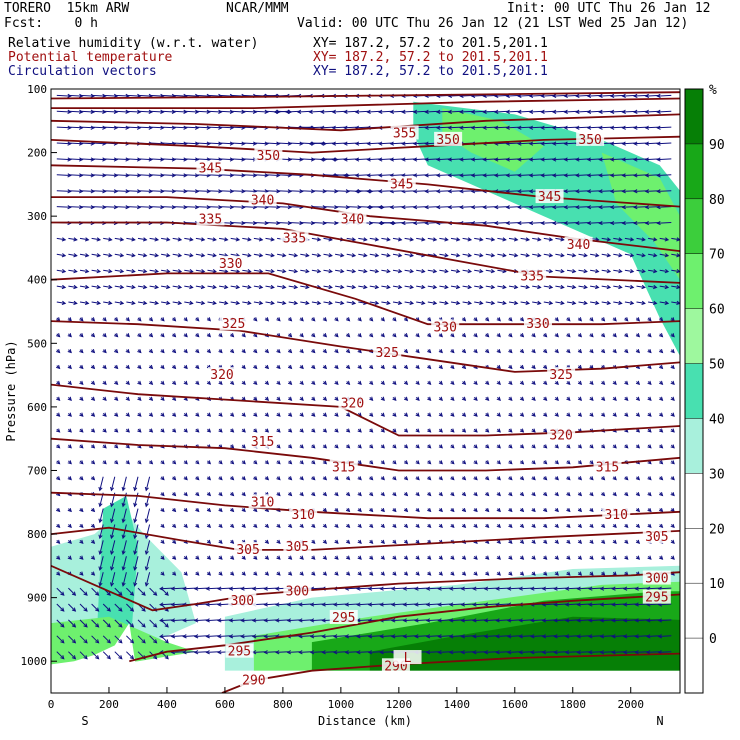 The height and width of the screenshot is (740, 740). I want to click on x-axis: 0 200 400 600 800 1000 1200 1400 1600 1800 2000, so click(346, 699).